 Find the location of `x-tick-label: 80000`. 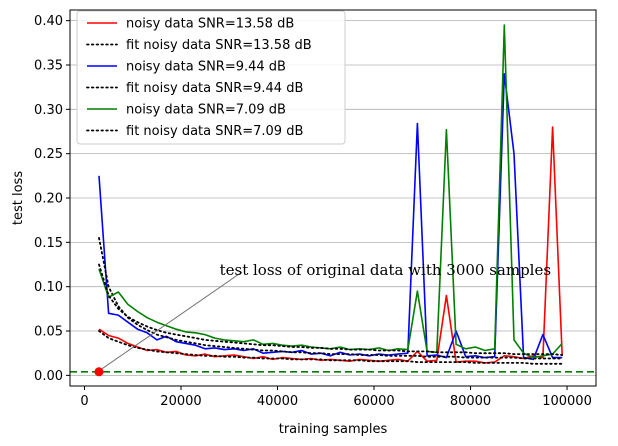

x-tick-label: 80000 is located at coordinates (470, 401).